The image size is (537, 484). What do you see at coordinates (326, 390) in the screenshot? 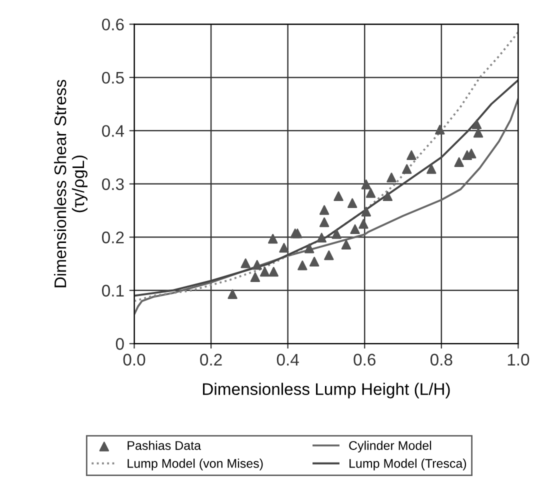
I see `x-axis-title: Dimensionless Lump Height (L/H)` at bounding box center [326, 390].